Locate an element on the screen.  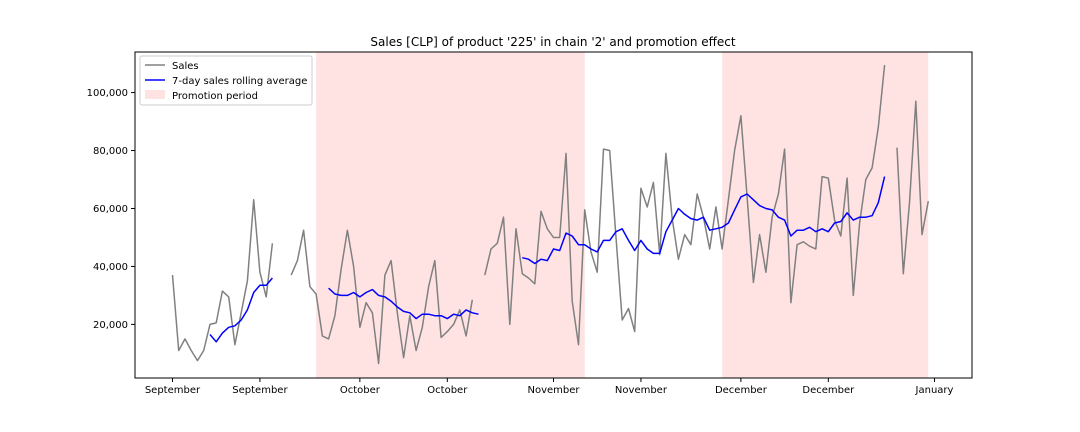
promotion-period-band is located at coordinates (825, 215).